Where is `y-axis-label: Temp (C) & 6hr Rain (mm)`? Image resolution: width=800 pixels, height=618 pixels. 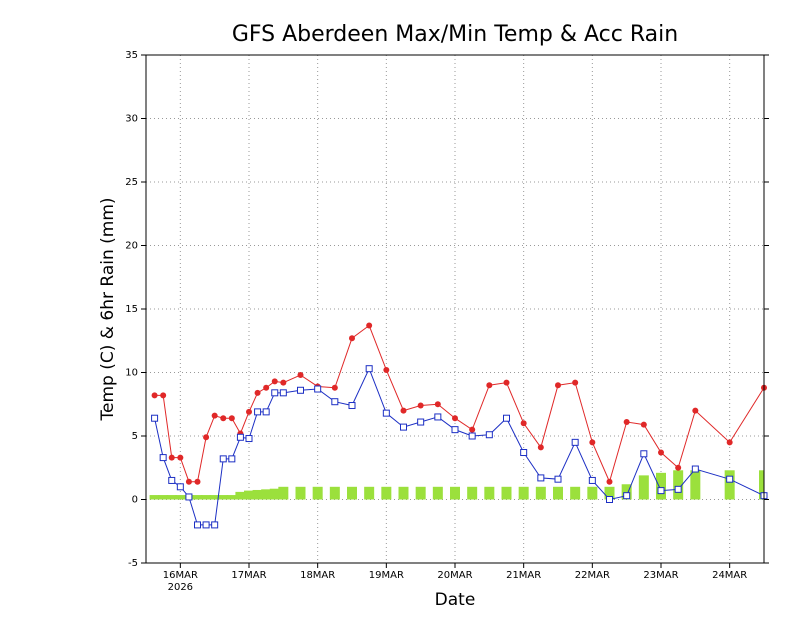 y-axis-label: Temp (C) & 6hr Rain (mm) is located at coordinates (108, 309).